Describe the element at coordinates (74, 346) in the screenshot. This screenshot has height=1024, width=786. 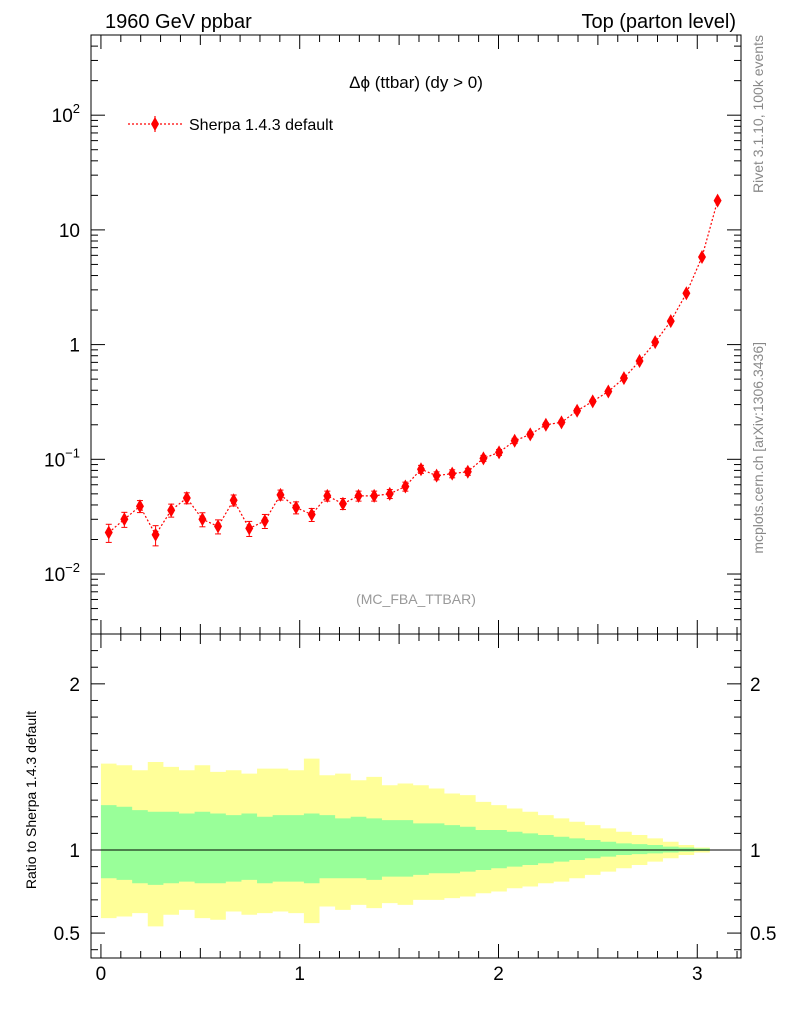
I see `y-tick-label: 1` at that location.